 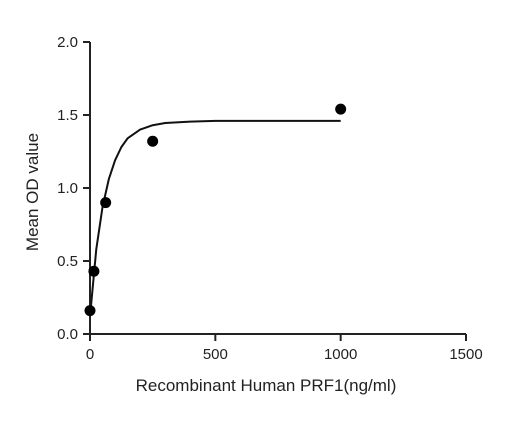 What do you see at coordinates (67, 42) in the screenshot?
I see `y-tick-label: 2.0` at bounding box center [67, 42].